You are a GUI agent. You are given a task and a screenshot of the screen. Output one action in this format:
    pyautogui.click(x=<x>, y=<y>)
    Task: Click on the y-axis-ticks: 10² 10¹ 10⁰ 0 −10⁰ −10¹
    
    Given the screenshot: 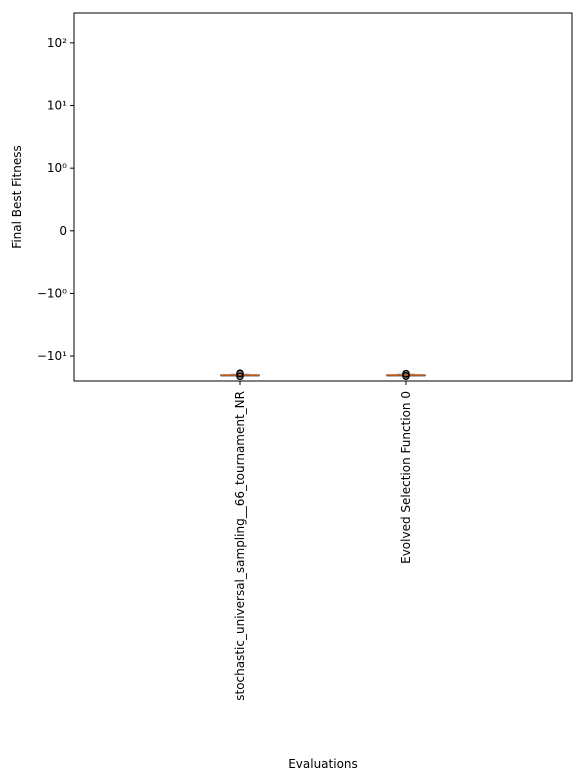 What is the action you would take?
    pyautogui.click(x=55, y=199)
    